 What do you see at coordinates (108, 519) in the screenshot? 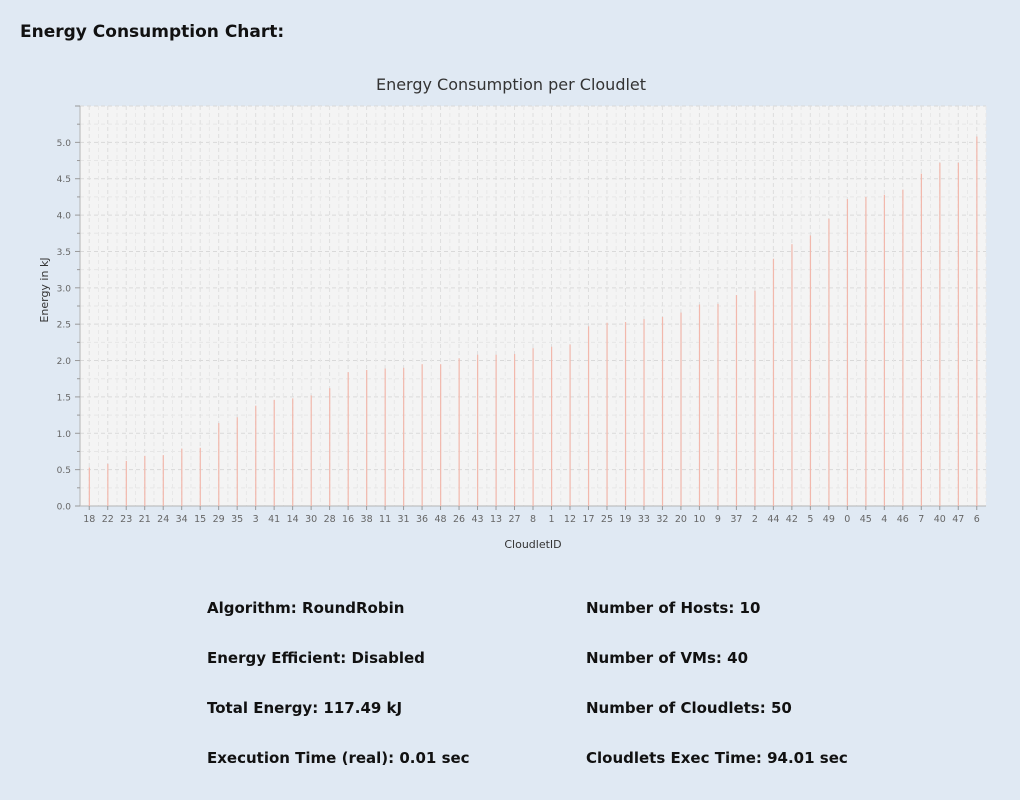
I see `x-tick-label: 22` at bounding box center [108, 519].